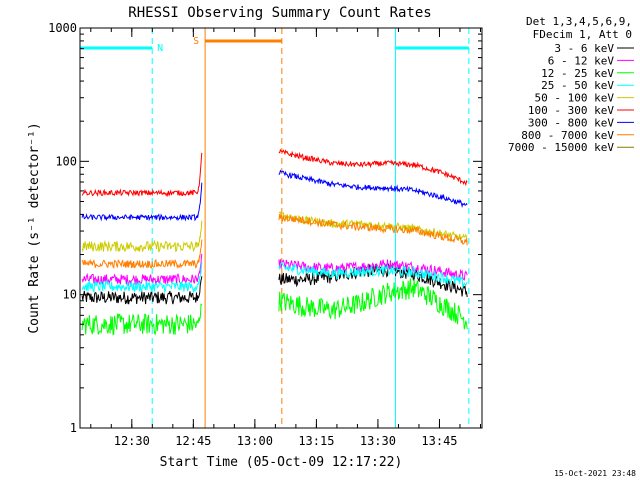 The image size is (640, 480). I want to click on legend-entry-label: 7000 - 15000 keV, so click(561, 147).